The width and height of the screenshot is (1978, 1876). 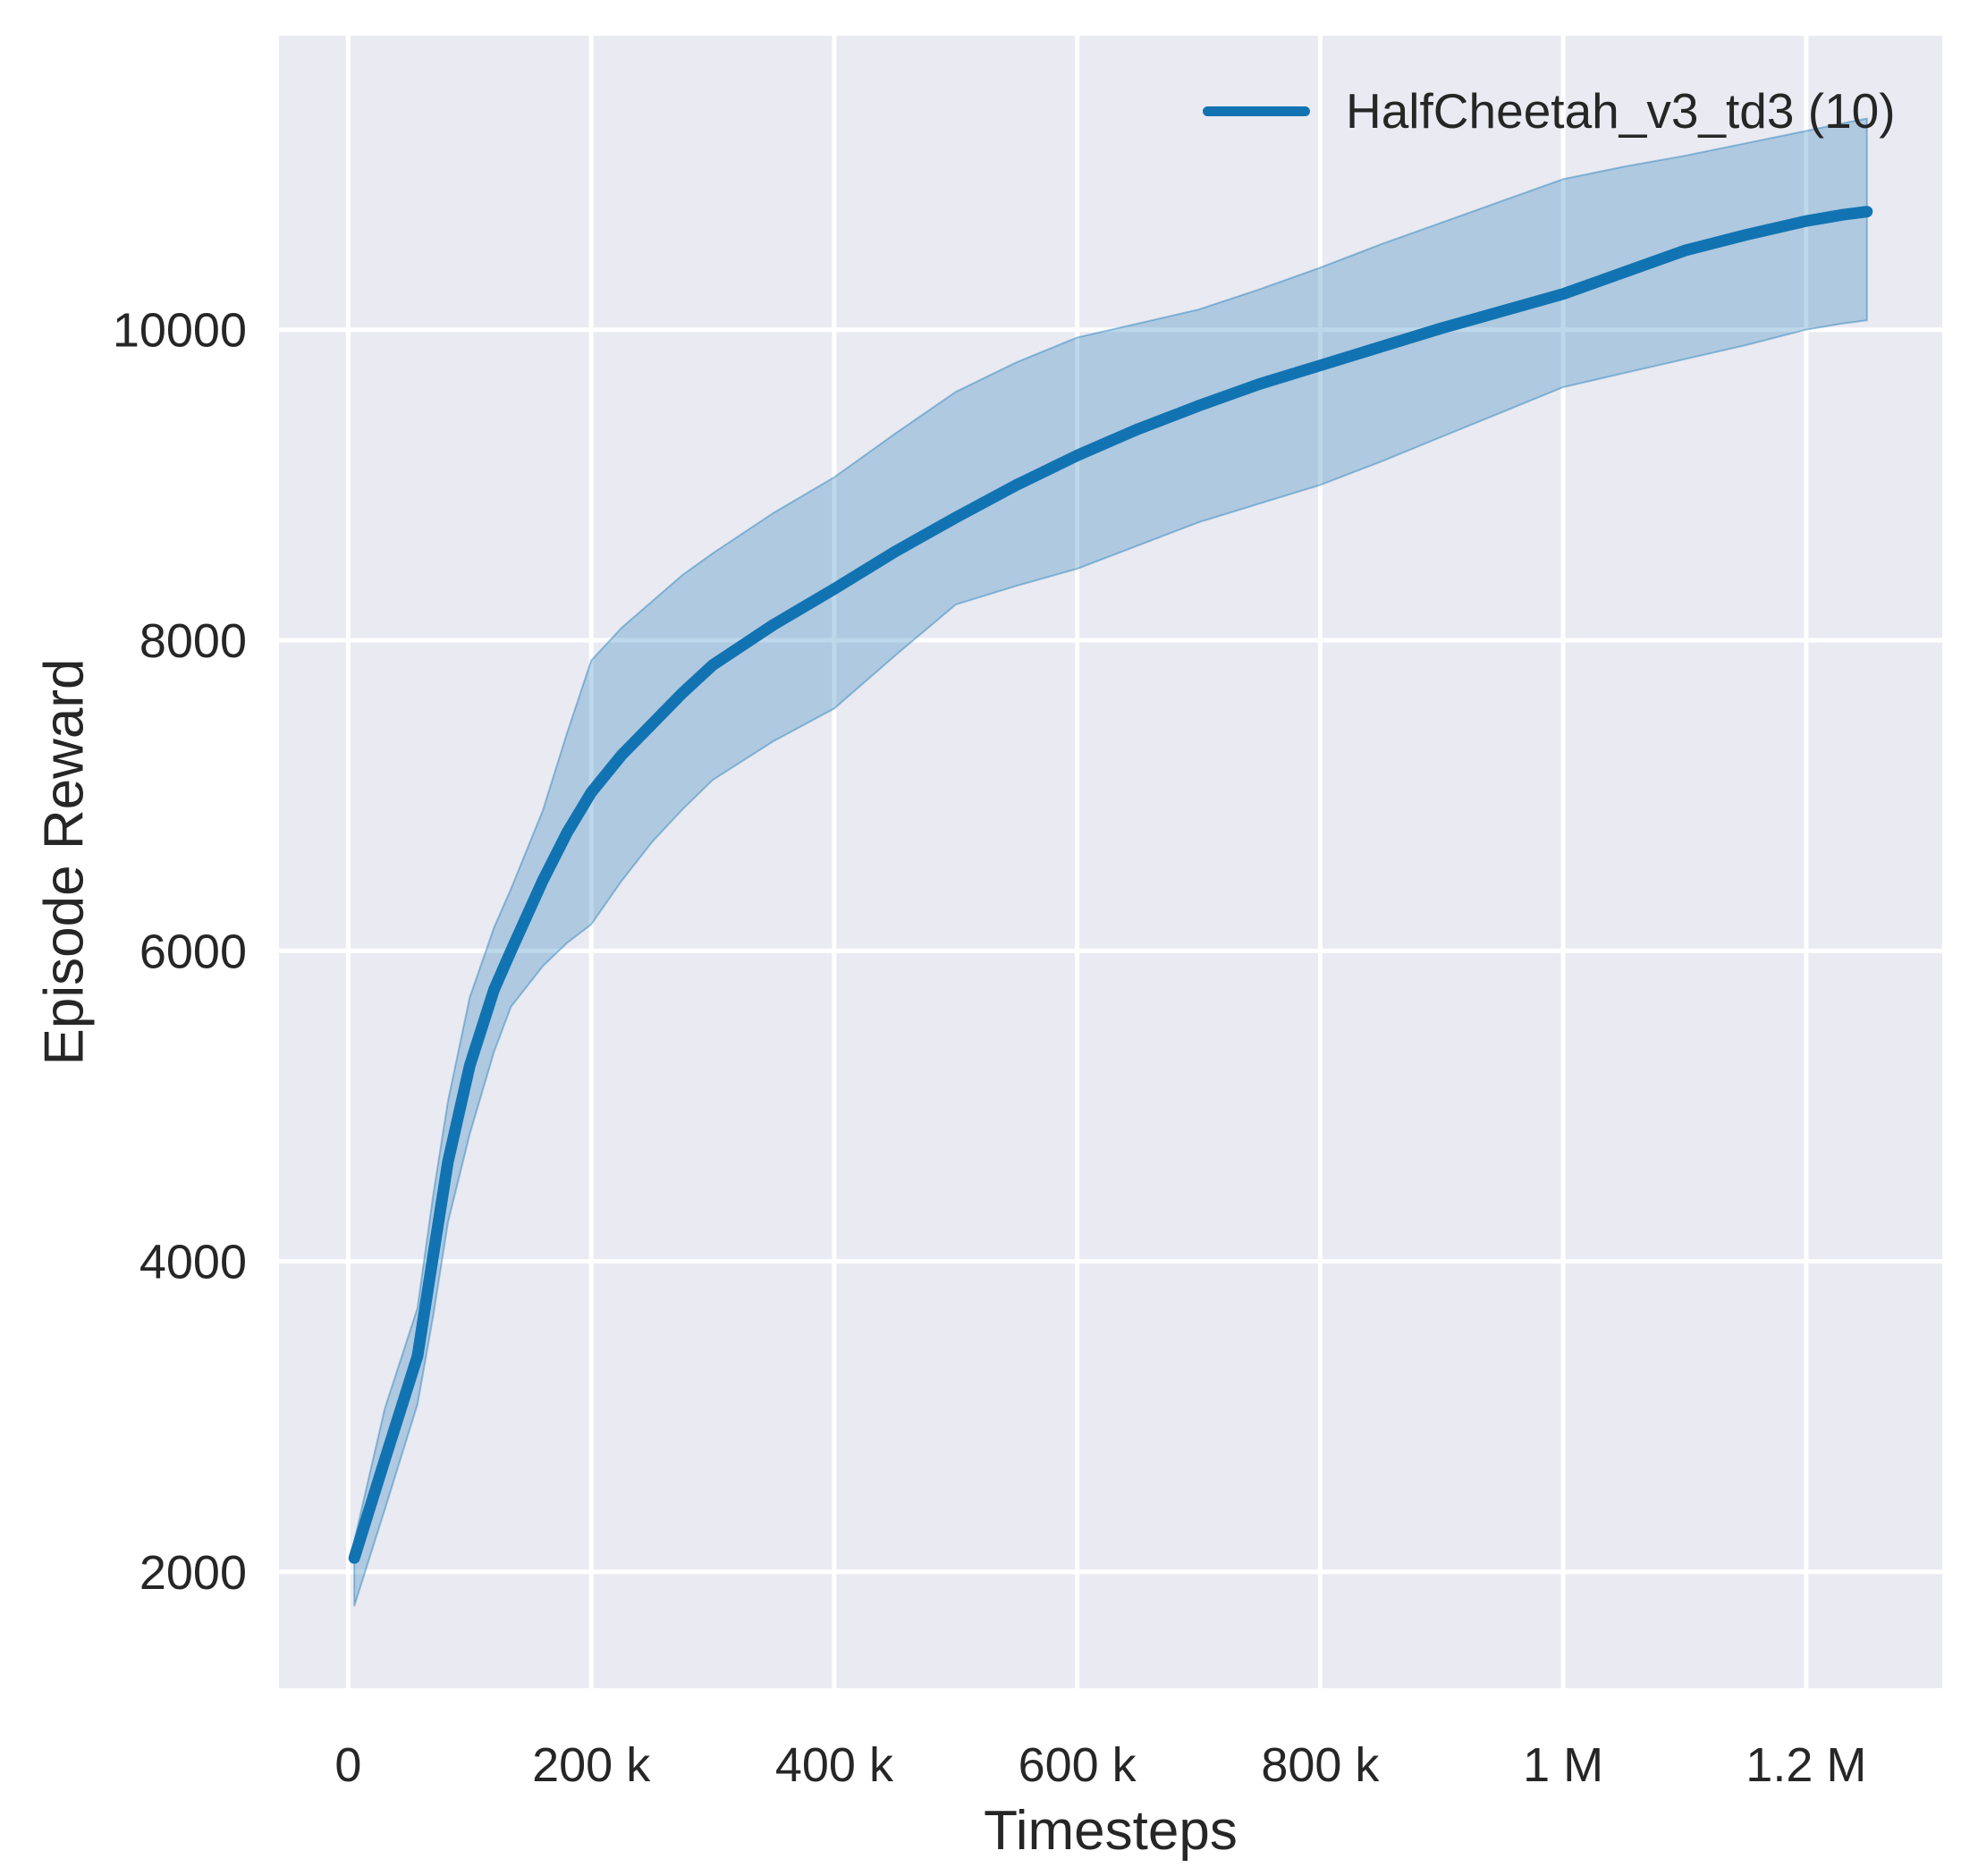 I want to click on x-tick-label: 800 k, so click(x=1320, y=1765).